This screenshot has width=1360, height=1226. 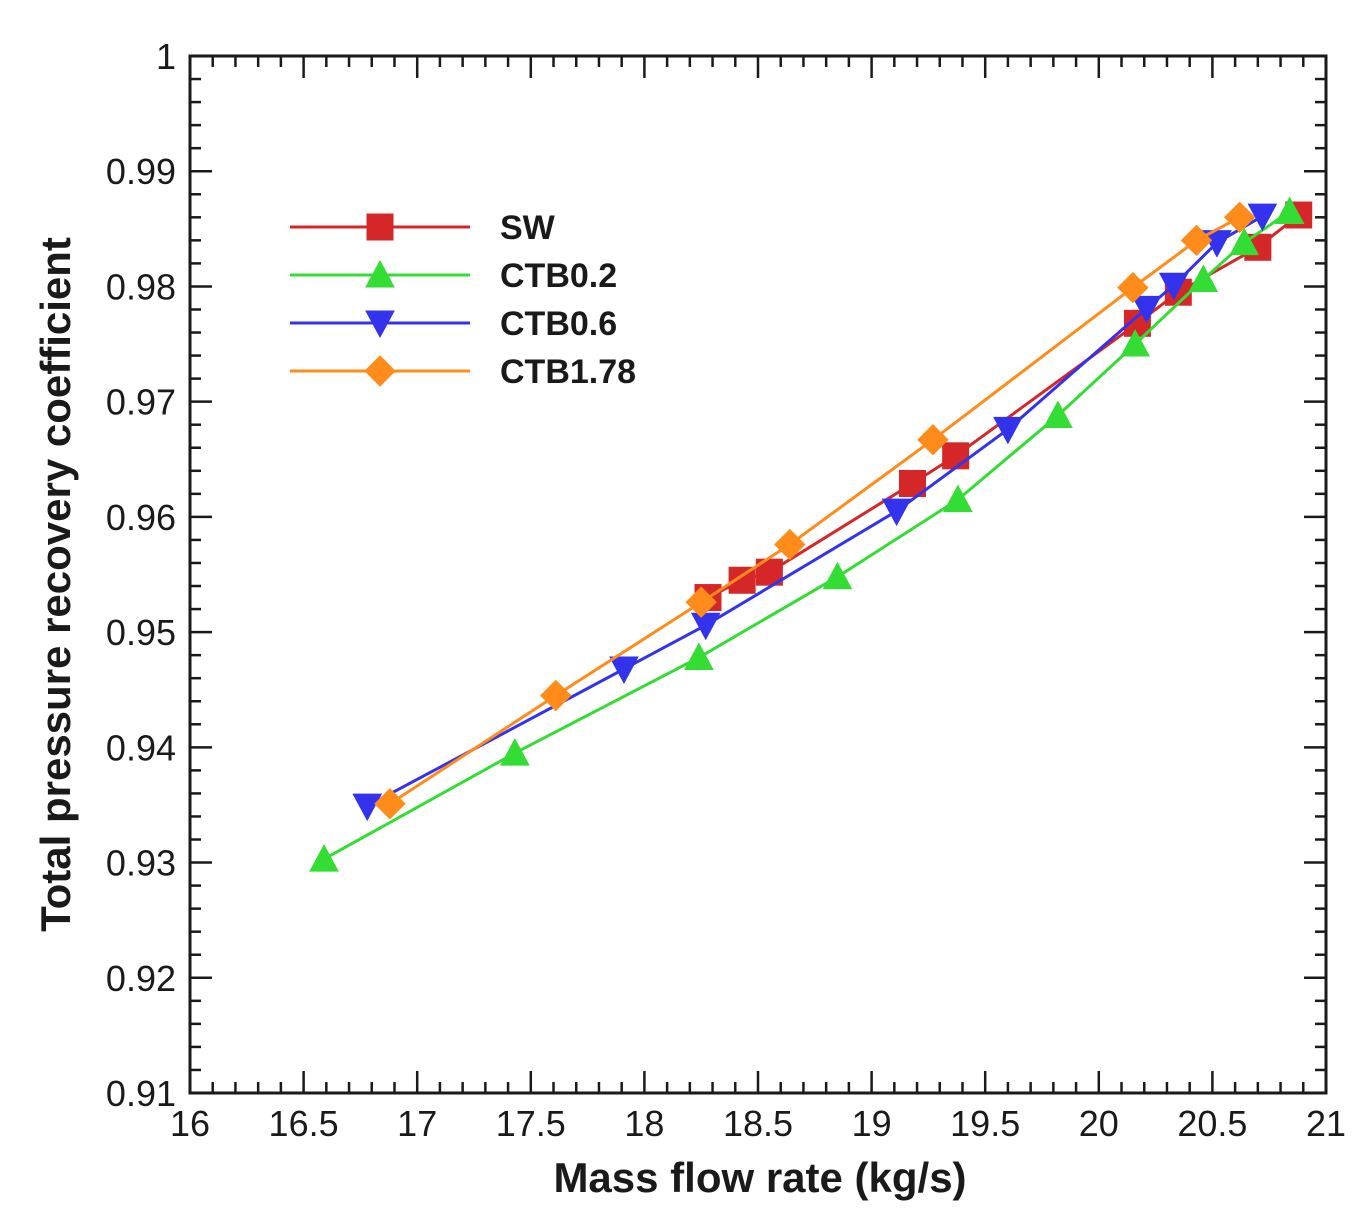 What do you see at coordinates (141, 1093) in the screenshot?
I see `y-tick-label: 0.91` at bounding box center [141, 1093].